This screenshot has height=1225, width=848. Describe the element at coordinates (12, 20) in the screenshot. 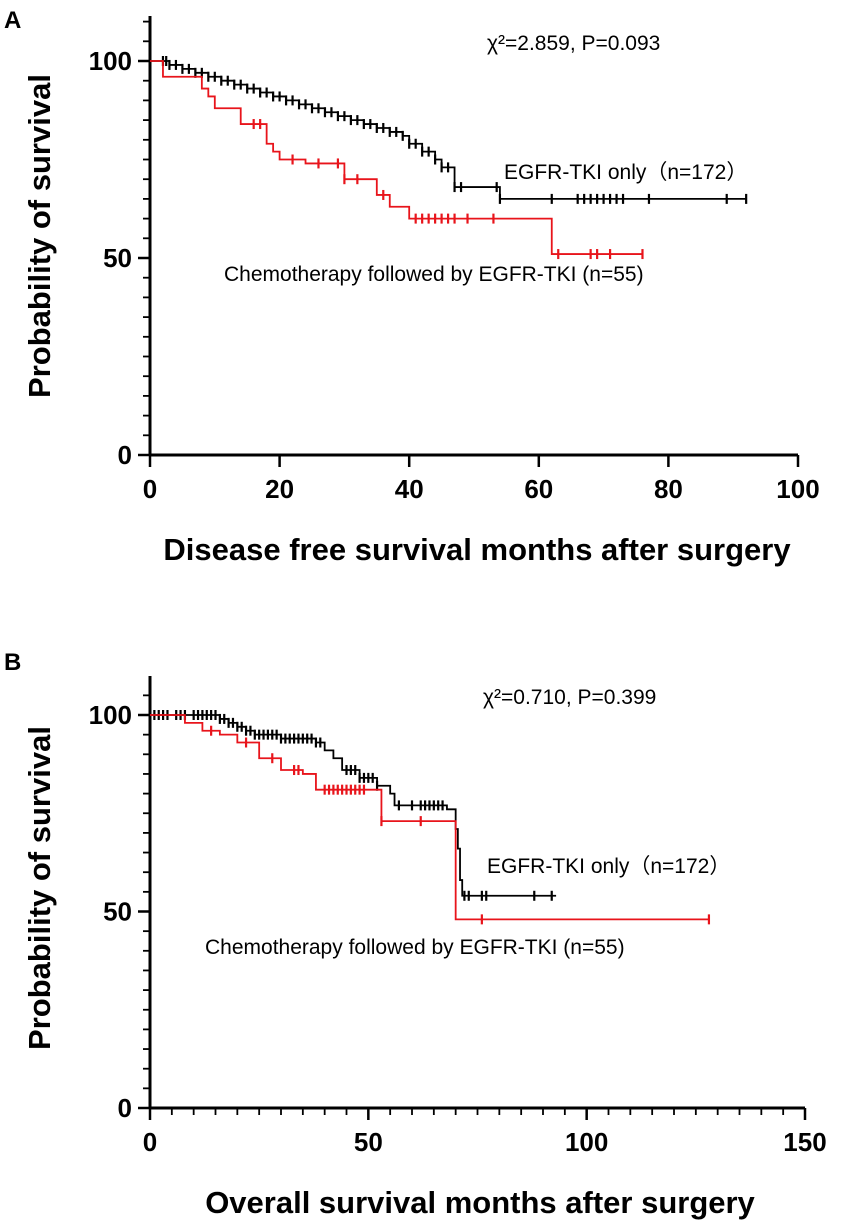

I see `panel-a-label: A` at that location.